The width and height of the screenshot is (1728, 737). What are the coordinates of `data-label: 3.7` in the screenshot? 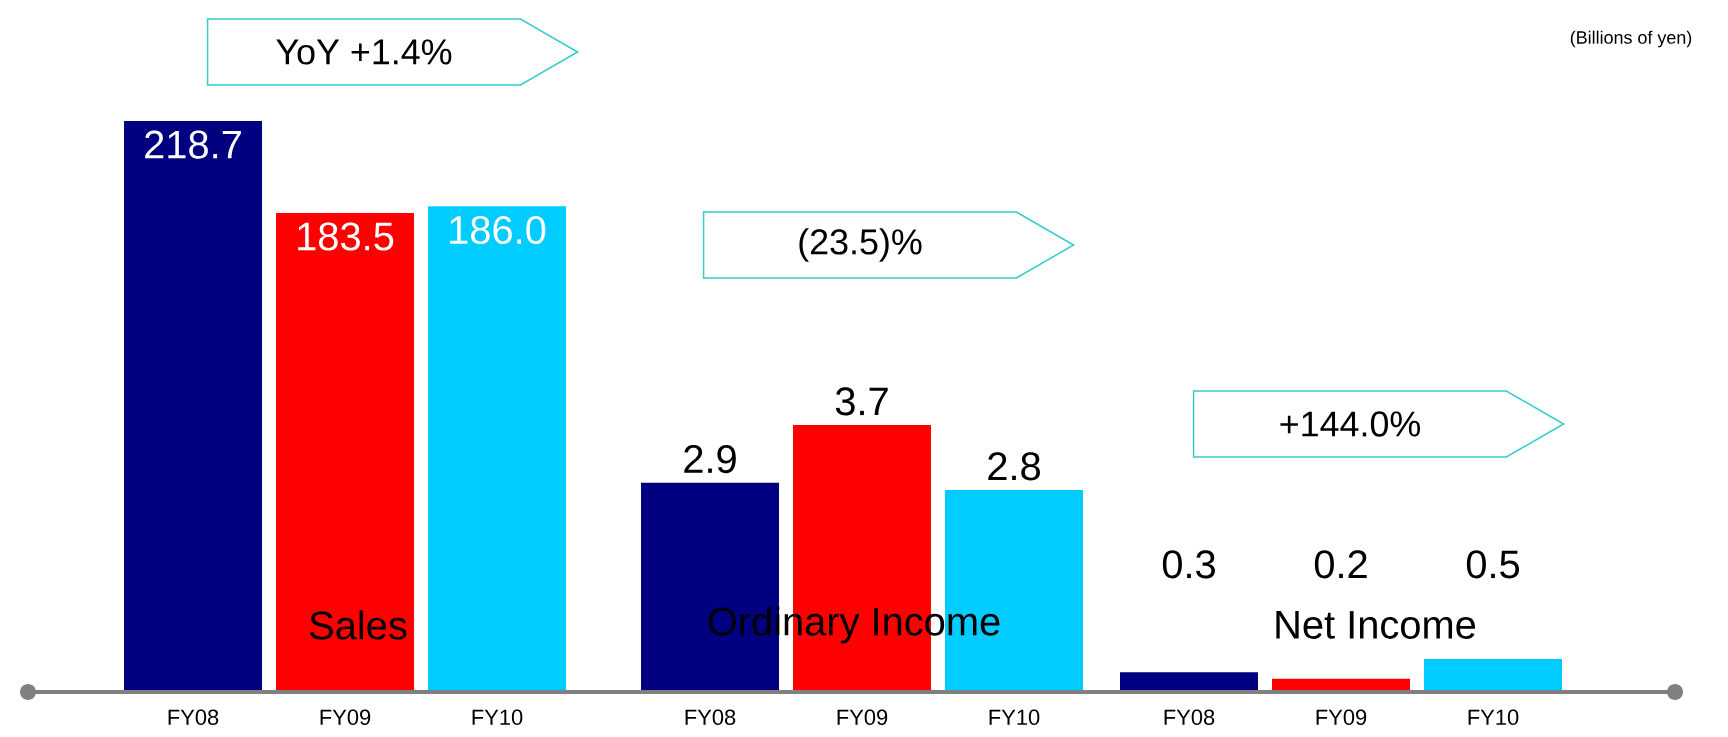 It's located at (861, 401).